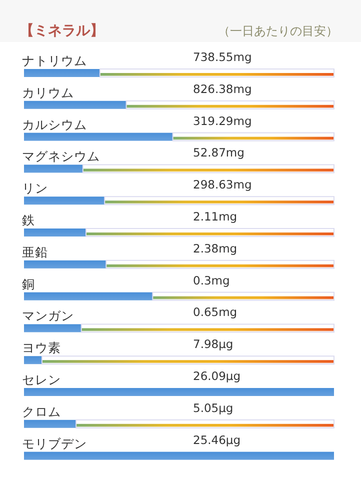 This screenshot has height=493, width=361. What do you see at coordinates (62, 31) in the screenshot?
I see `chart-title: 【ミネラル】` at bounding box center [62, 31].